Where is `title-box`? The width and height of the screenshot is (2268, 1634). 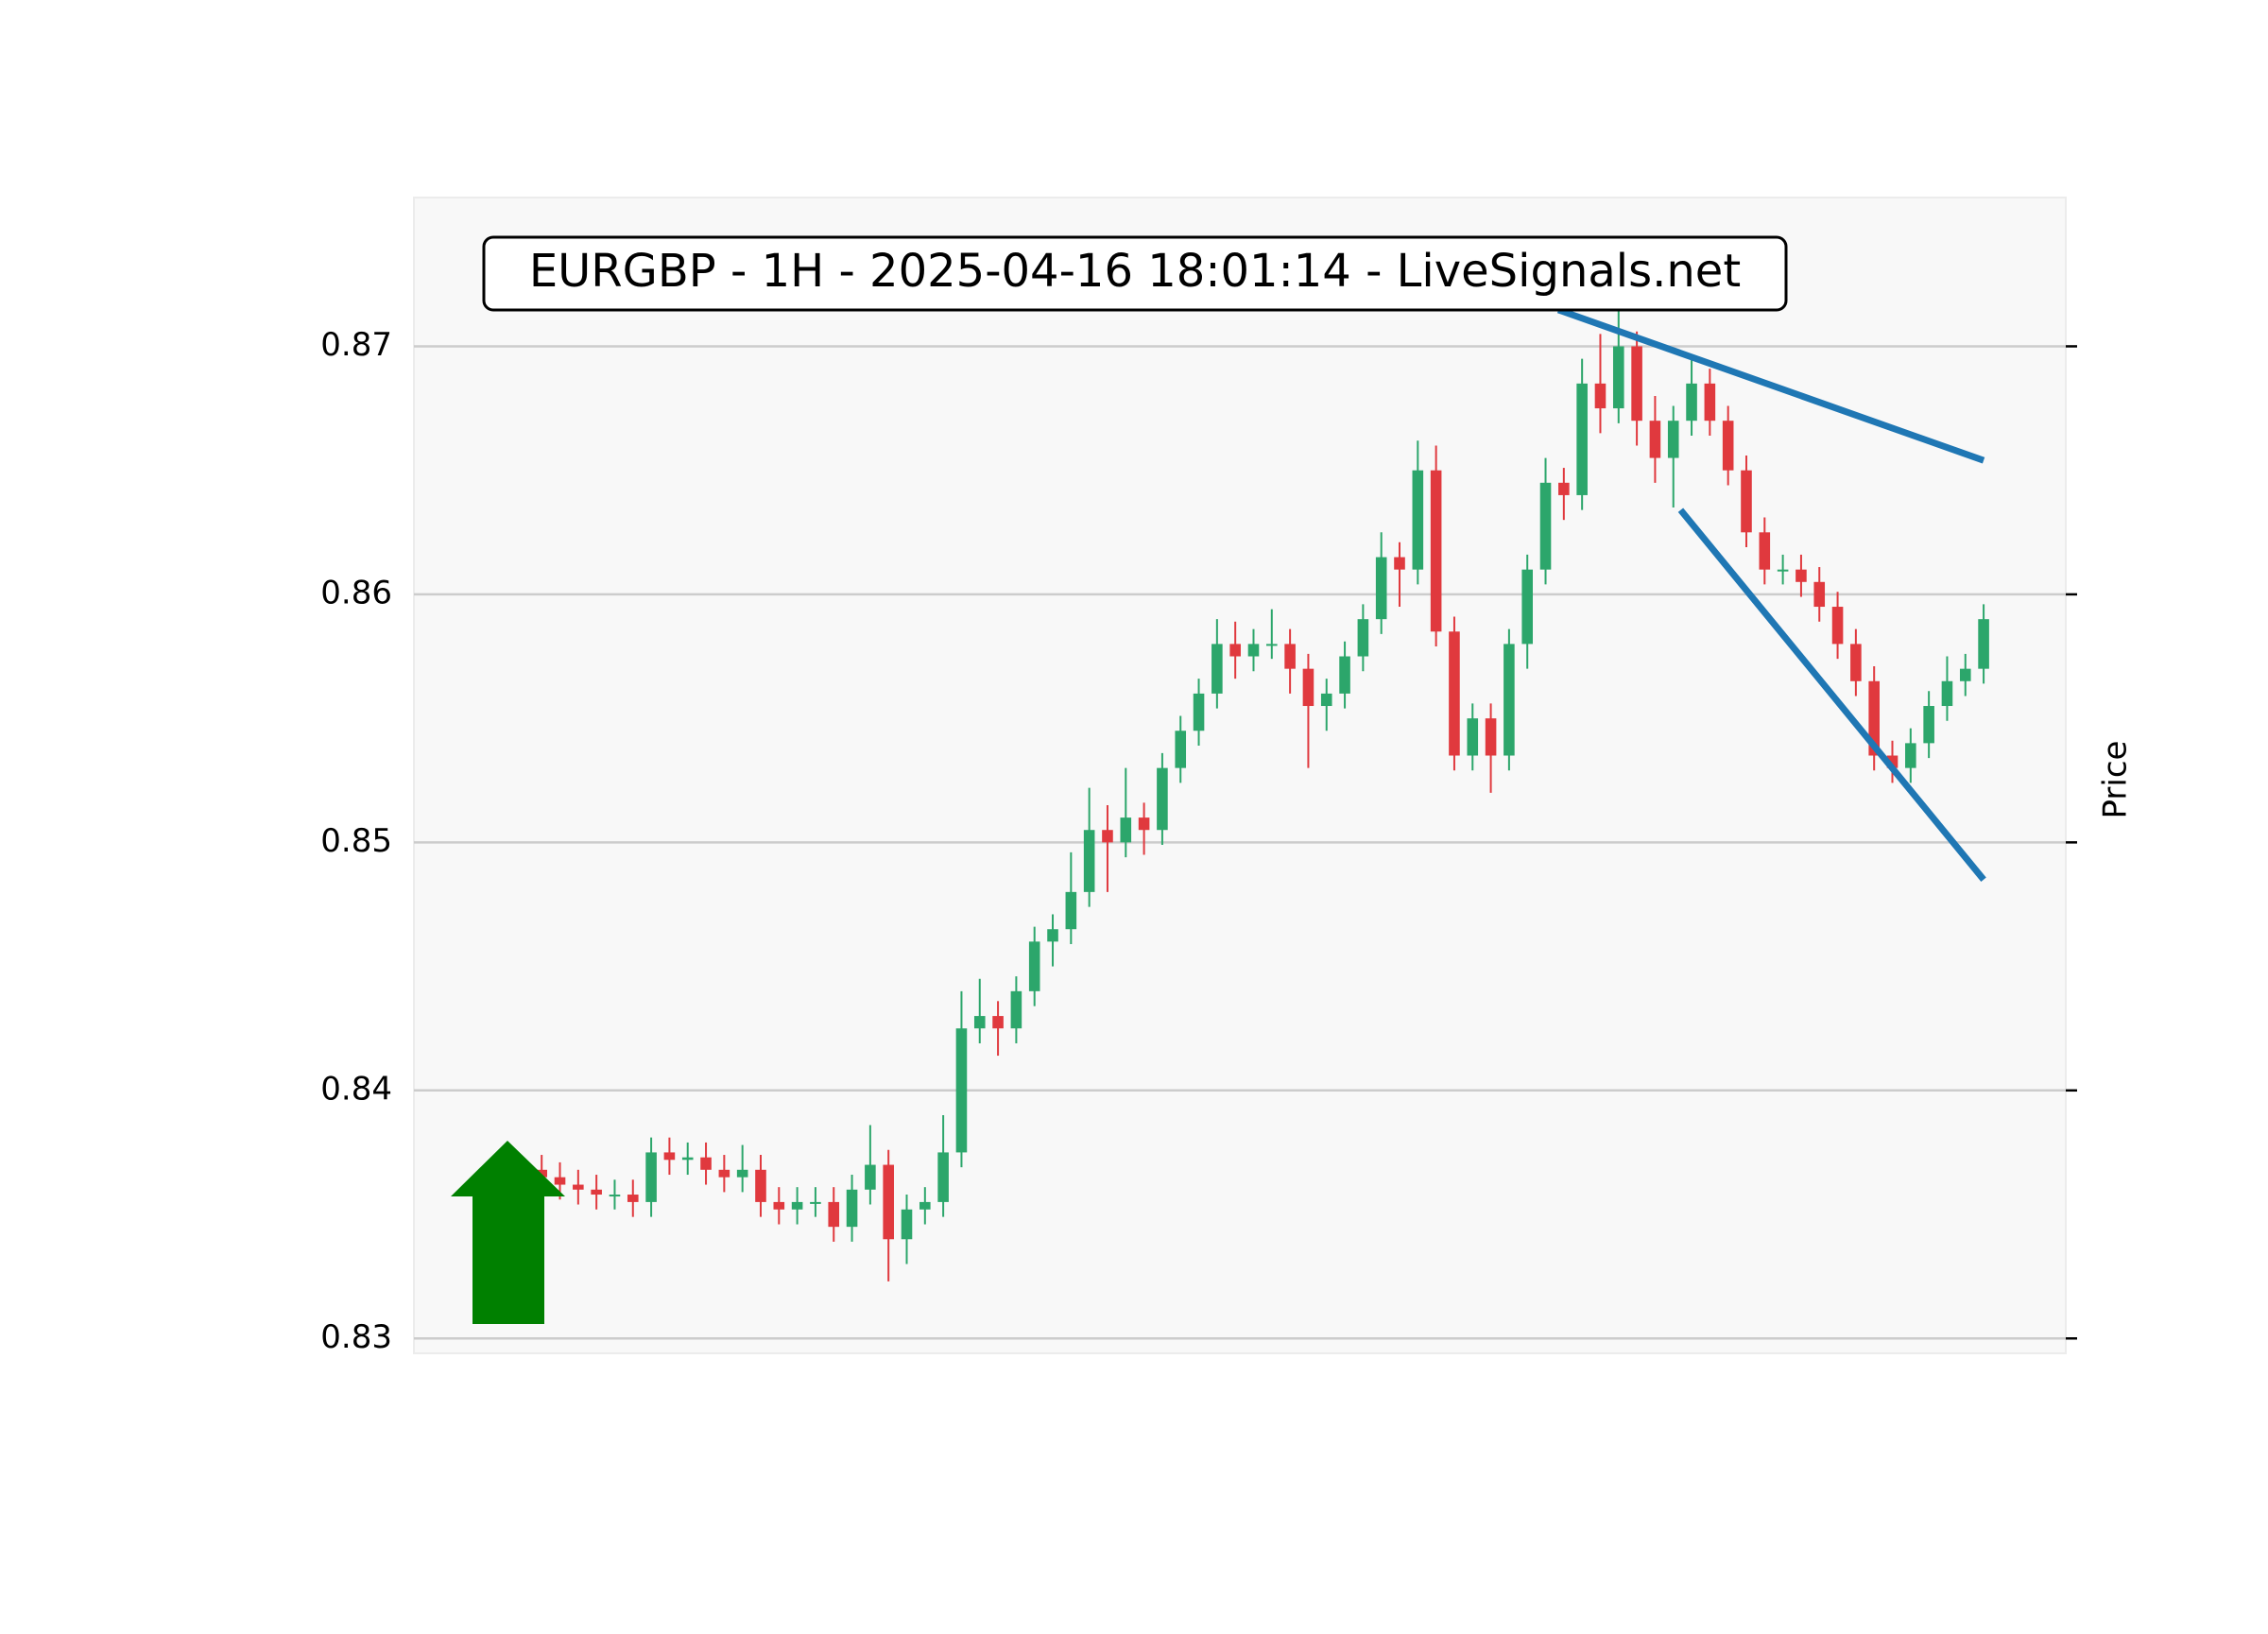 title-box is located at coordinates (1135, 273).